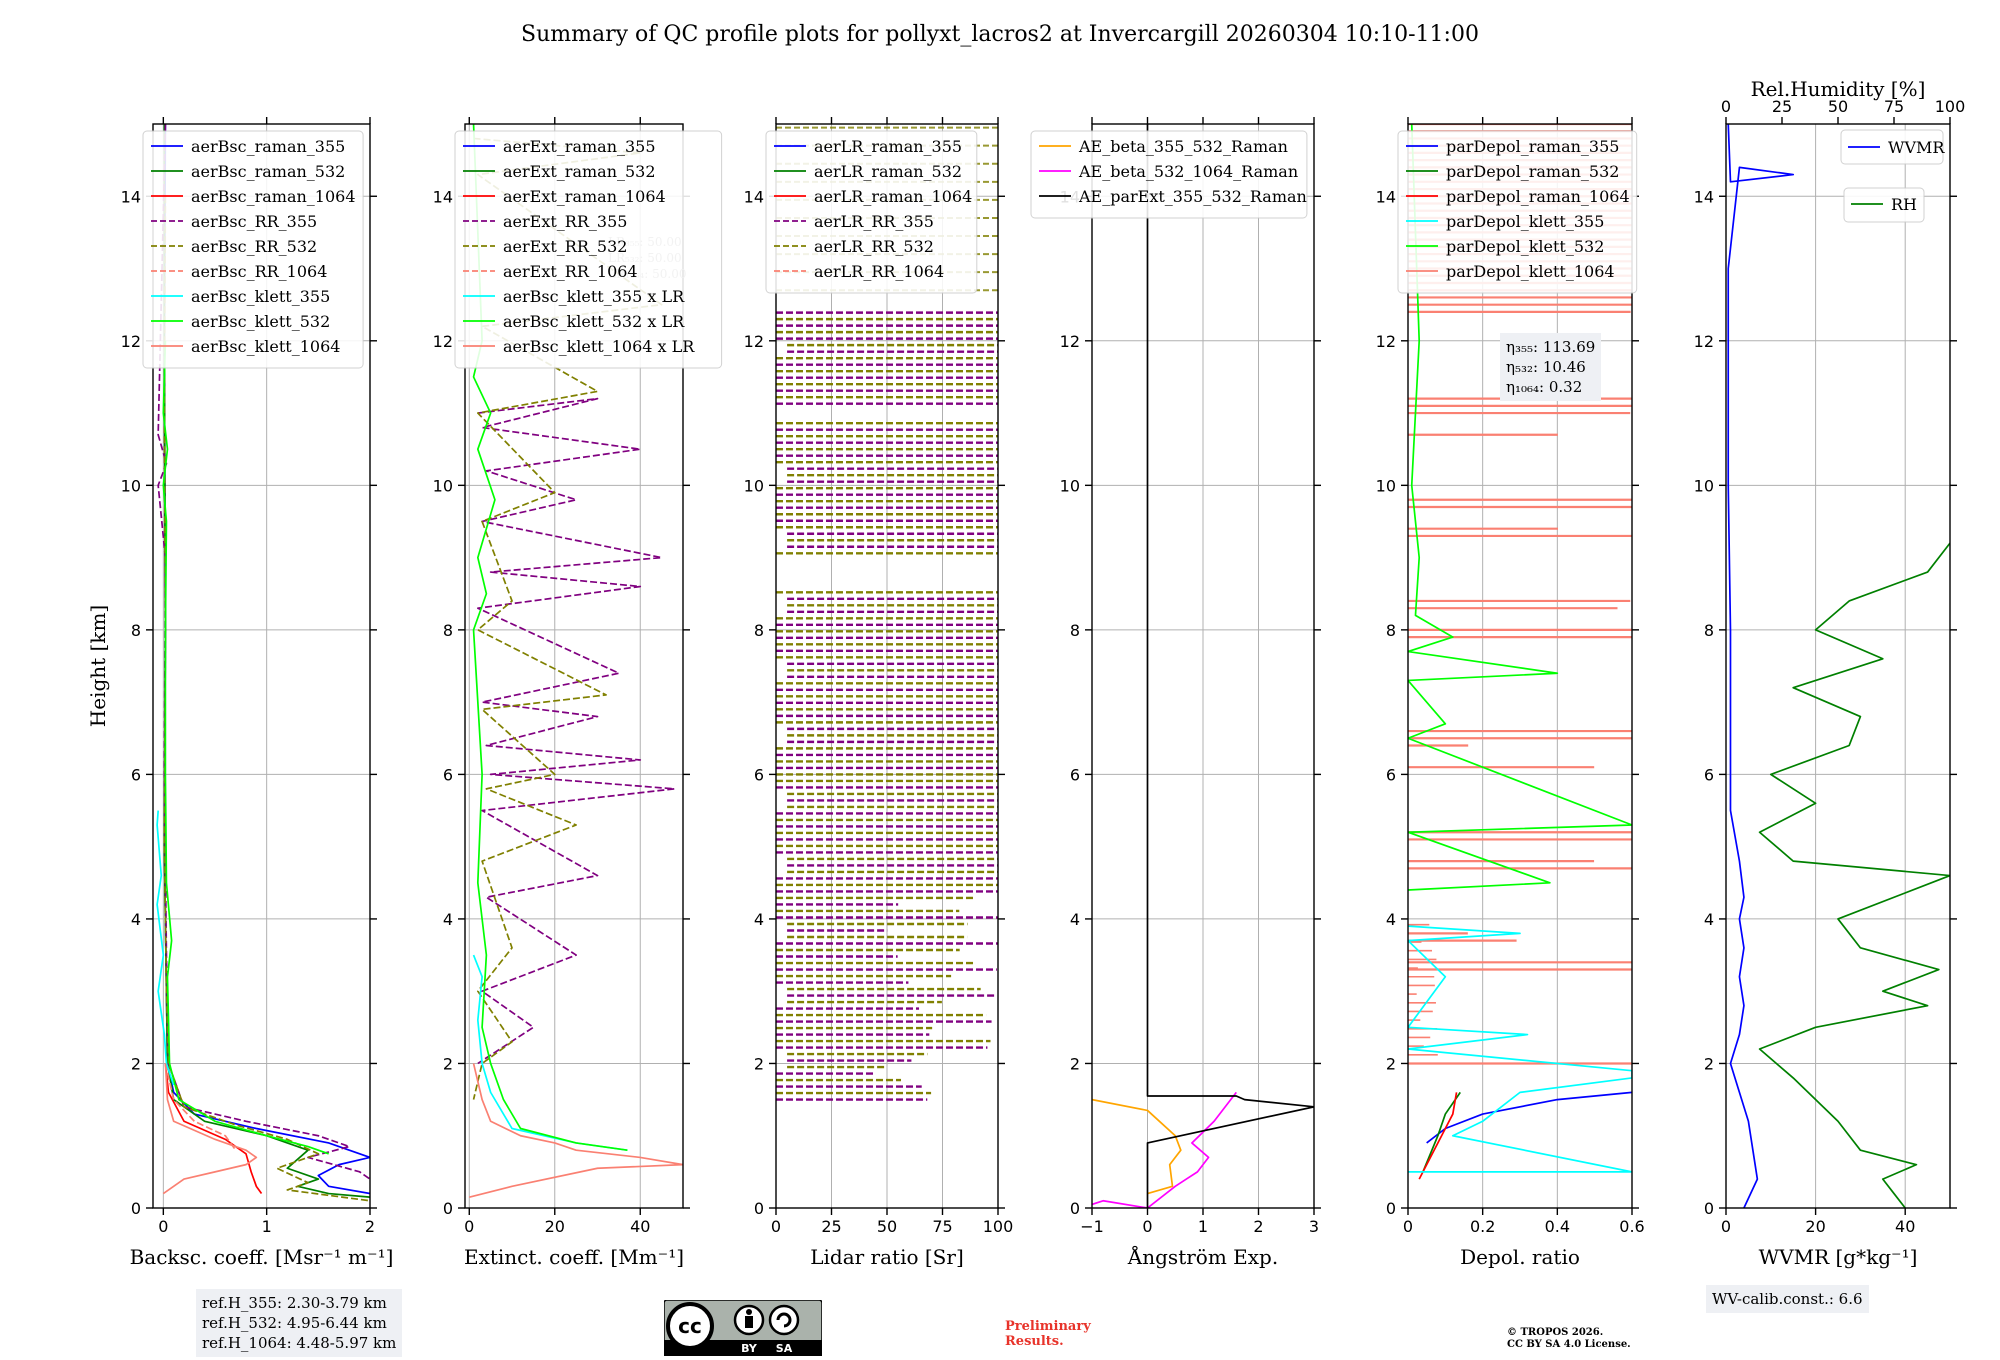 This screenshot has height=1360, width=2000. I want to click on legend-label: aerExt_RR_355, so click(565, 221).